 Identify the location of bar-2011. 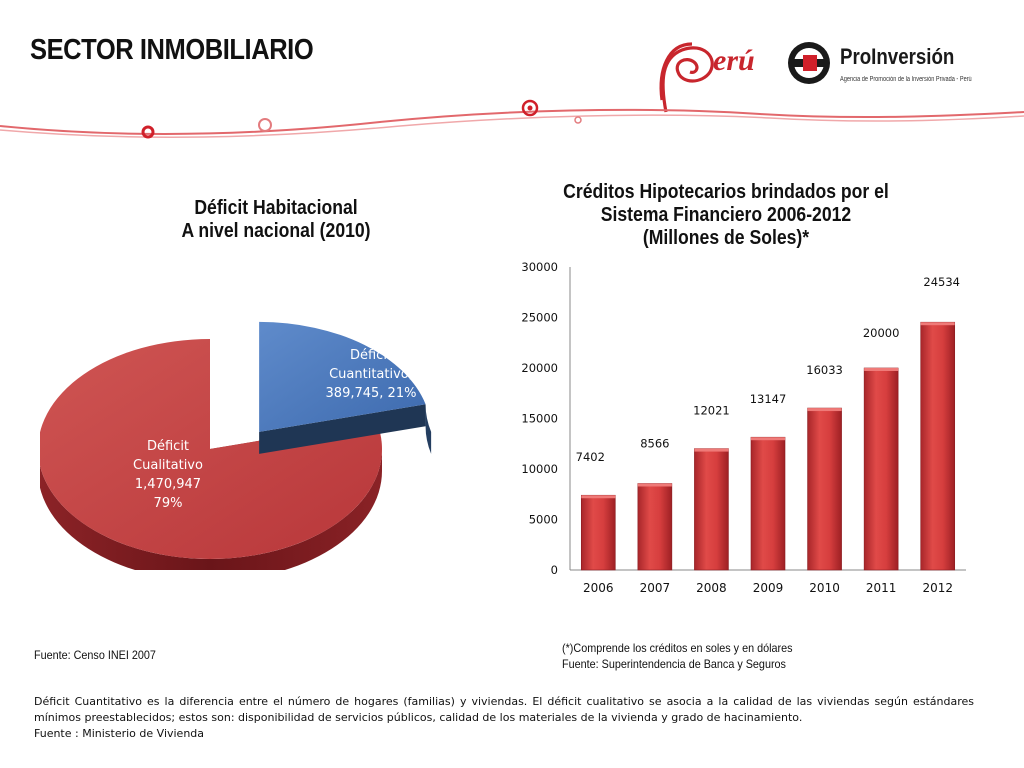
(881, 469).